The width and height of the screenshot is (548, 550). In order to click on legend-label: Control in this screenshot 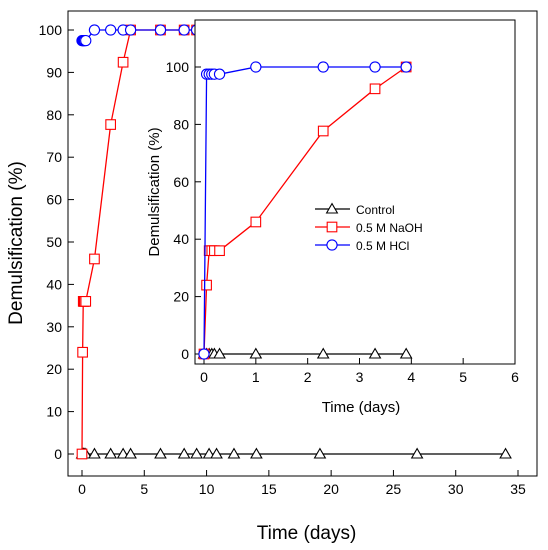, I will do `click(375, 210)`.